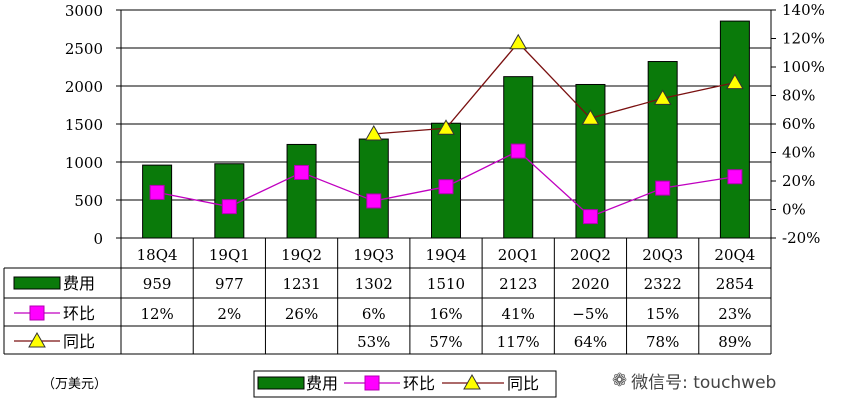 The width and height of the screenshot is (843, 417). What do you see at coordinates (734, 314) in the screenshot?
I see `table-cell: 23%` at bounding box center [734, 314].